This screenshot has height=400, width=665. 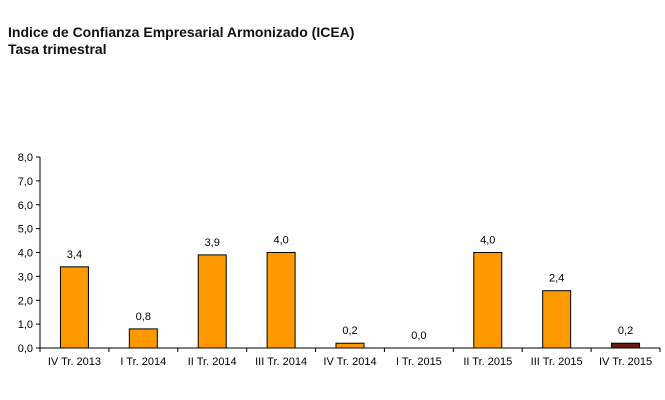 I want to click on x-tick-label-5: I Tr. 2015, so click(x=419, y=362).